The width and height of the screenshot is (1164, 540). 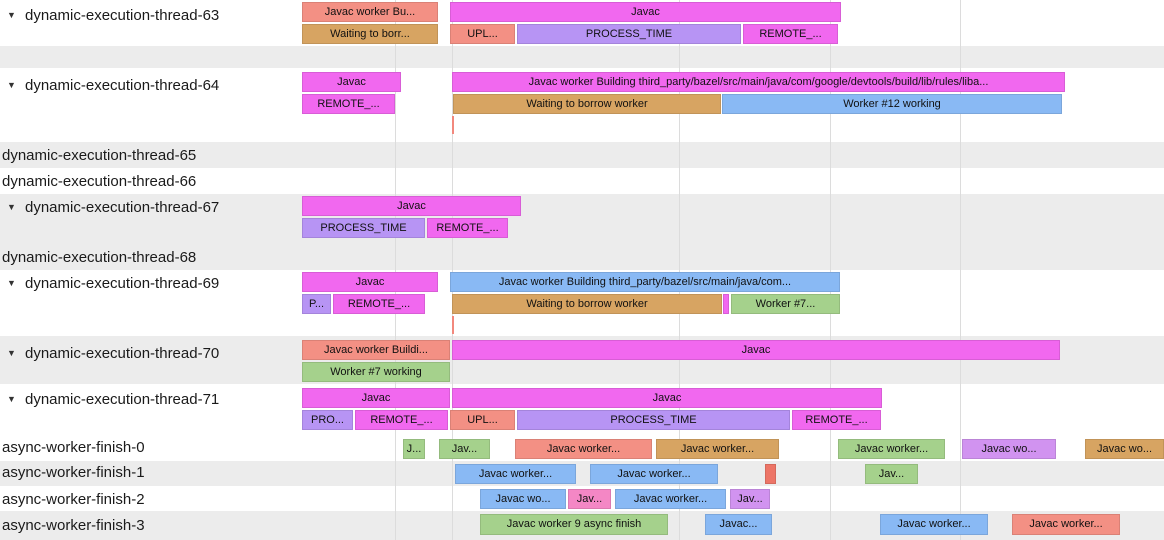 I want to click on track-label-async-worker-finish-2: async-worker-finish-2, so click(x=73, y=499).